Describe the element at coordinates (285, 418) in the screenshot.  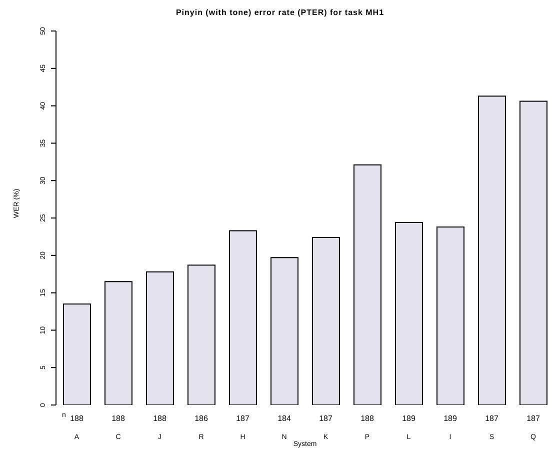
I see `text: 184` at that location.